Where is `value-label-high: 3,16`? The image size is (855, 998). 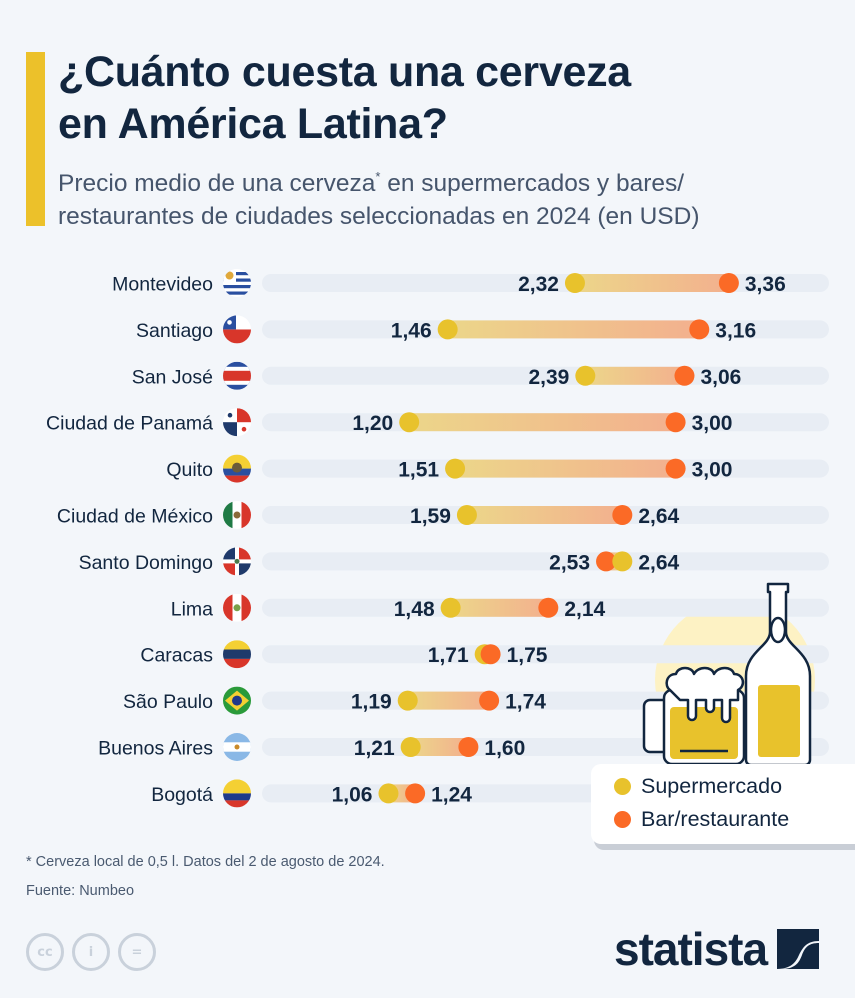
value-label-high: 3,16 is located at coordinates (735, 330).